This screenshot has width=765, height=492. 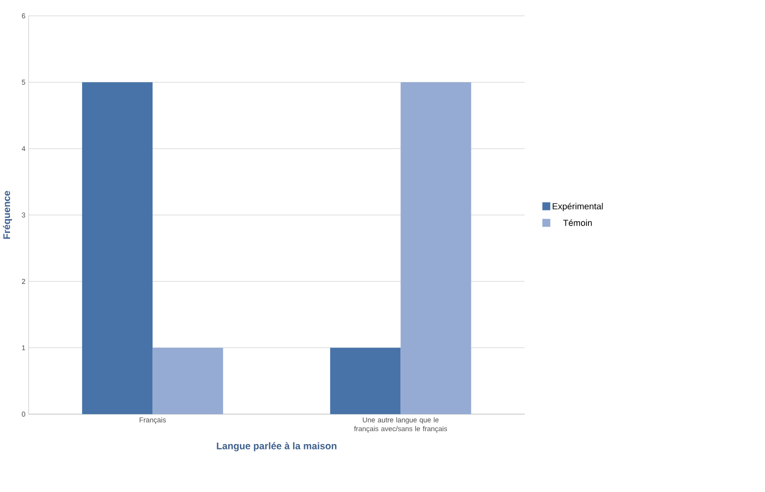 I want to click on y-axis-title: Fréquence, so click(x=7, y=215).